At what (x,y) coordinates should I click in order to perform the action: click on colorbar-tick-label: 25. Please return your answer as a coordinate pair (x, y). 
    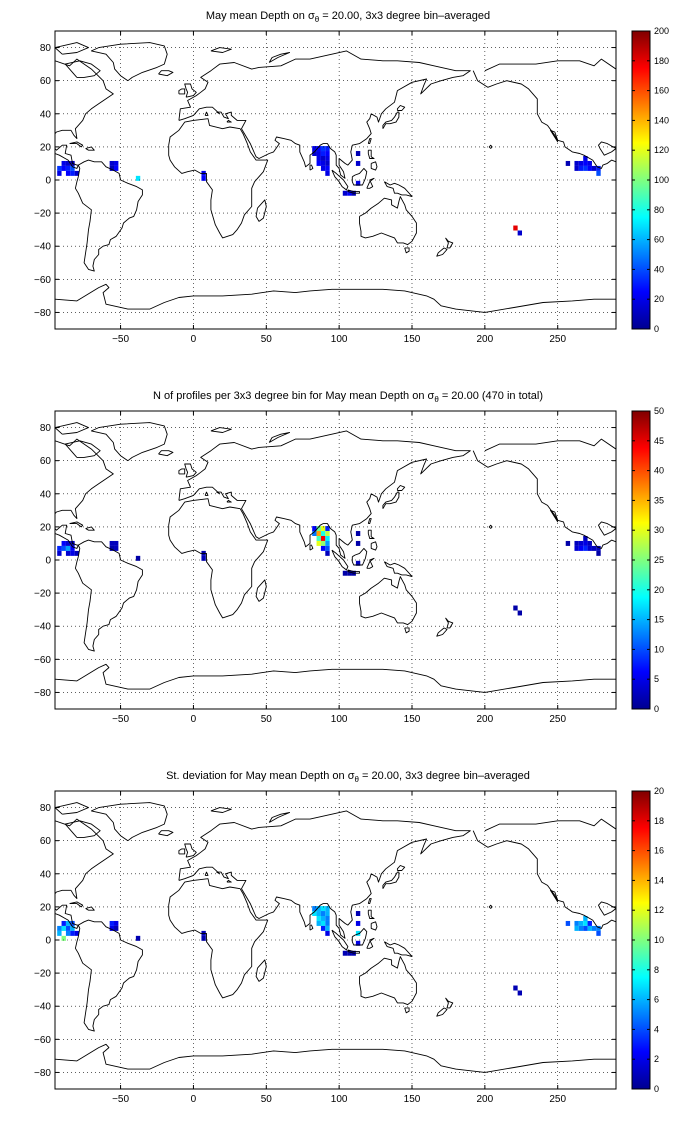
    Looking at the image, I should click on (659, 560).